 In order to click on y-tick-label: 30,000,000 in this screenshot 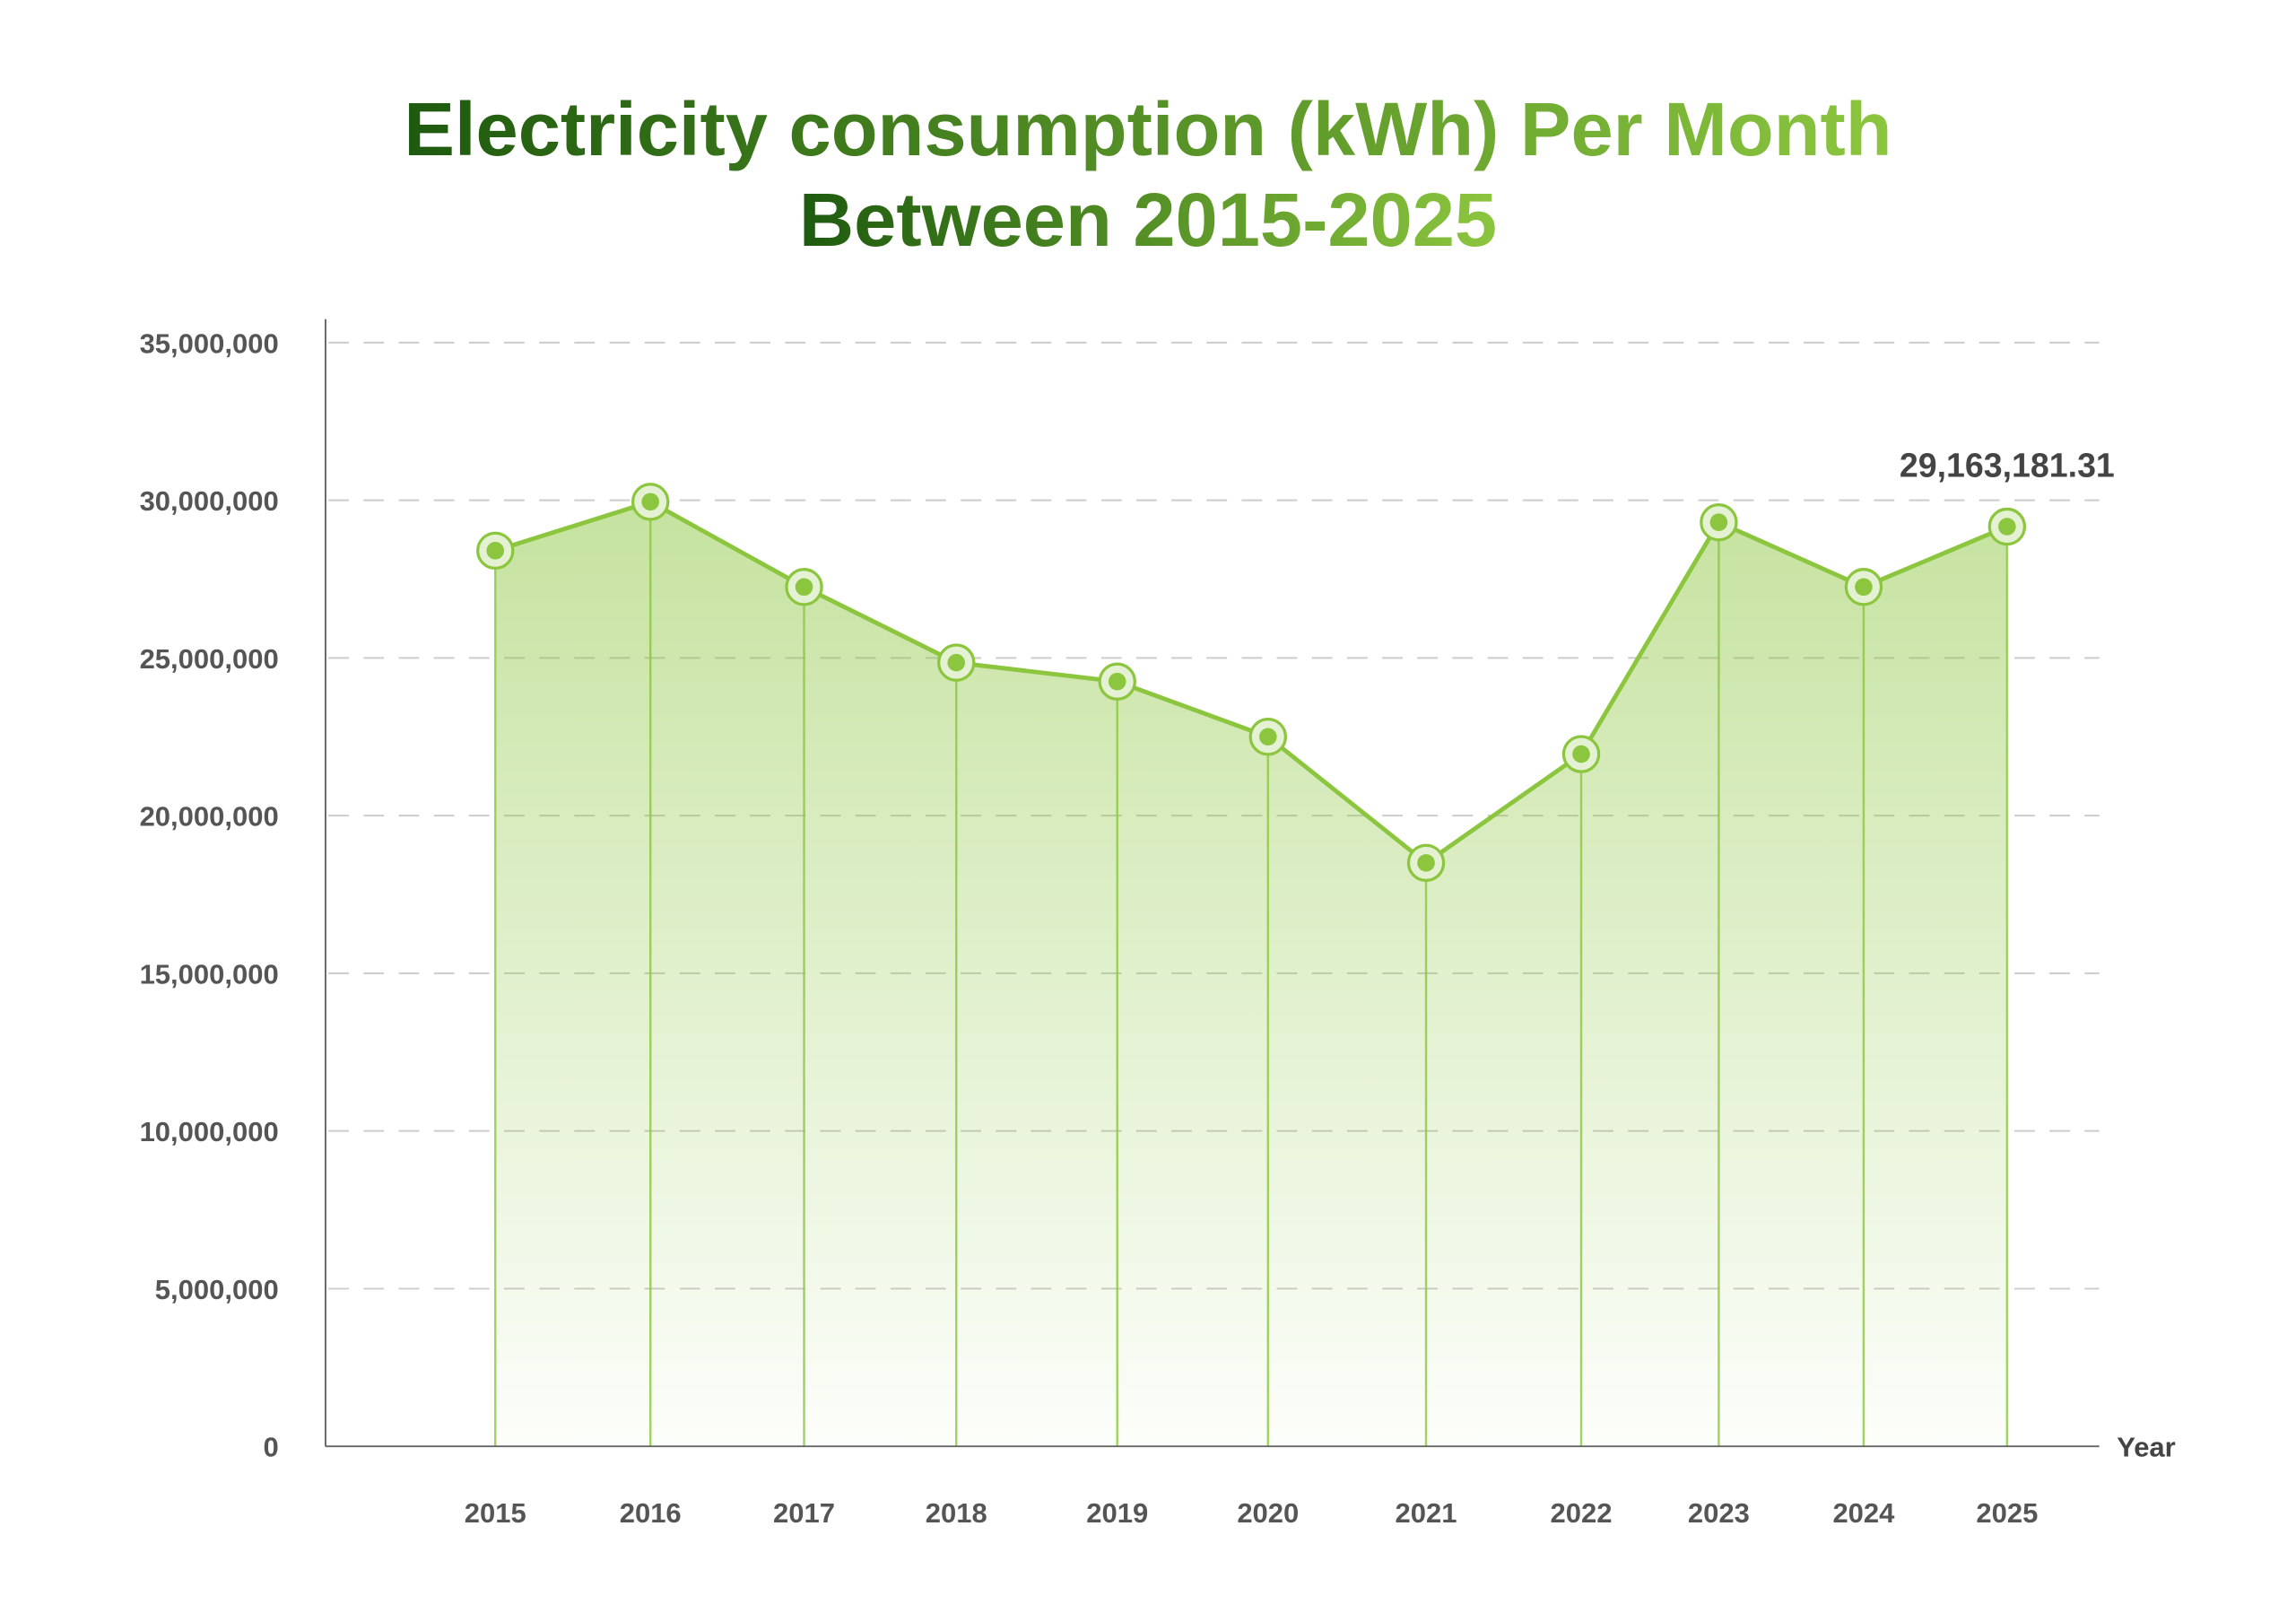, I will do `click(209, 501)`.